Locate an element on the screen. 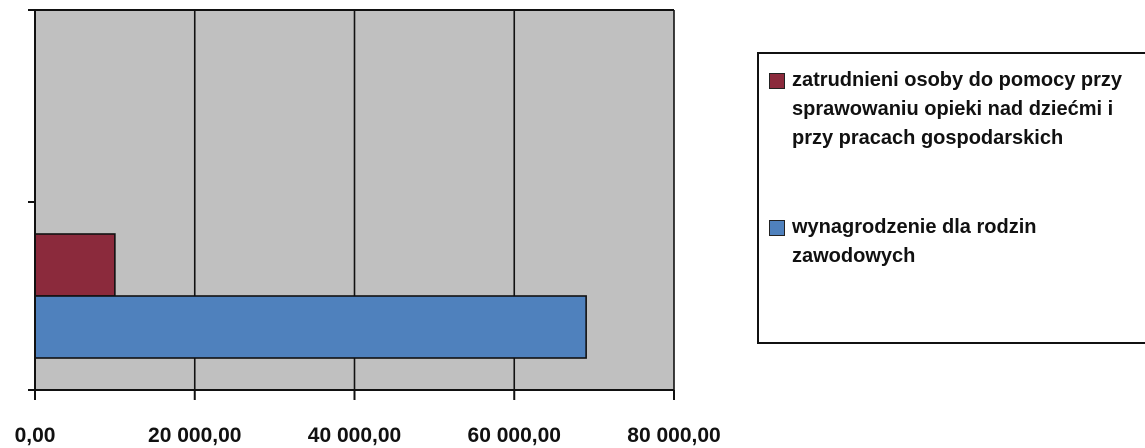 The height and width of the screenshot is (448, 1145). legend-label-family-wages: wynagrodzenie dla rodzin zawodowych is located at coordinates (914, 241).